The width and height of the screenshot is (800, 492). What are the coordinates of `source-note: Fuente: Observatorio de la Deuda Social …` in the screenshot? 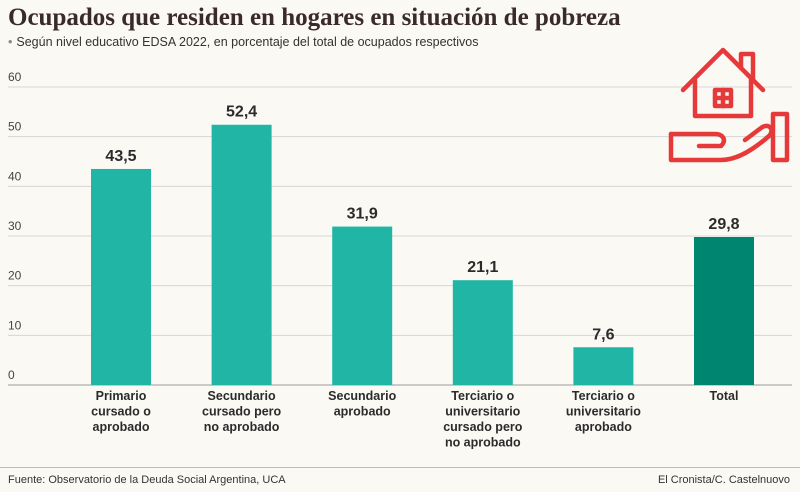 It's located at (147, 480).